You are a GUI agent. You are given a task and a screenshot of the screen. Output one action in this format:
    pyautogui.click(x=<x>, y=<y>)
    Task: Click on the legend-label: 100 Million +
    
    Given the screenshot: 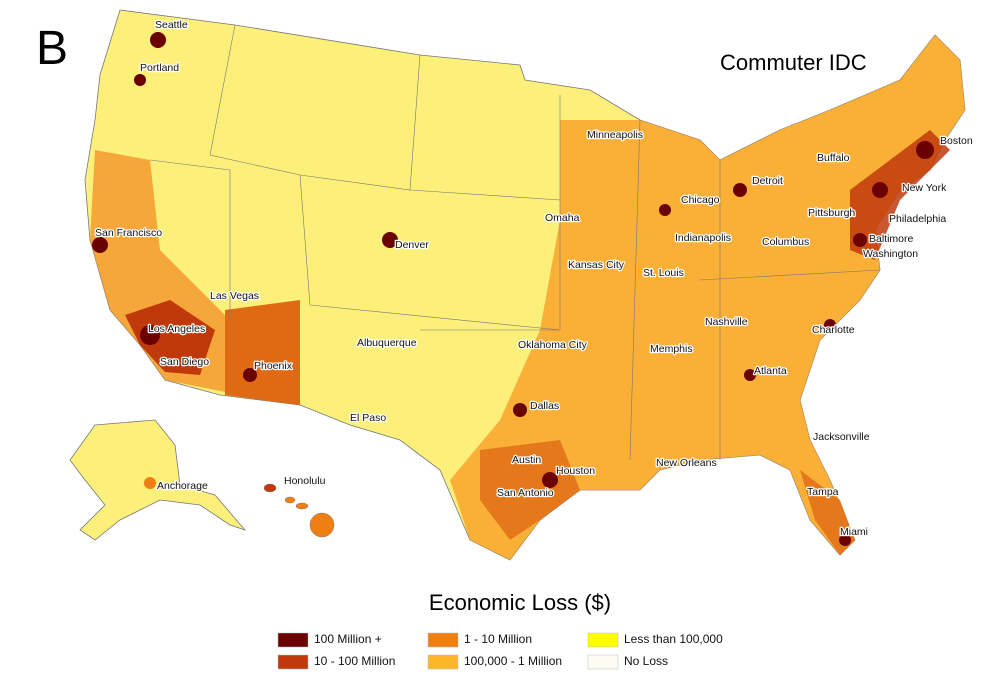 What is the action you would take?
    pyautogui.click(x=348, y=639)
    